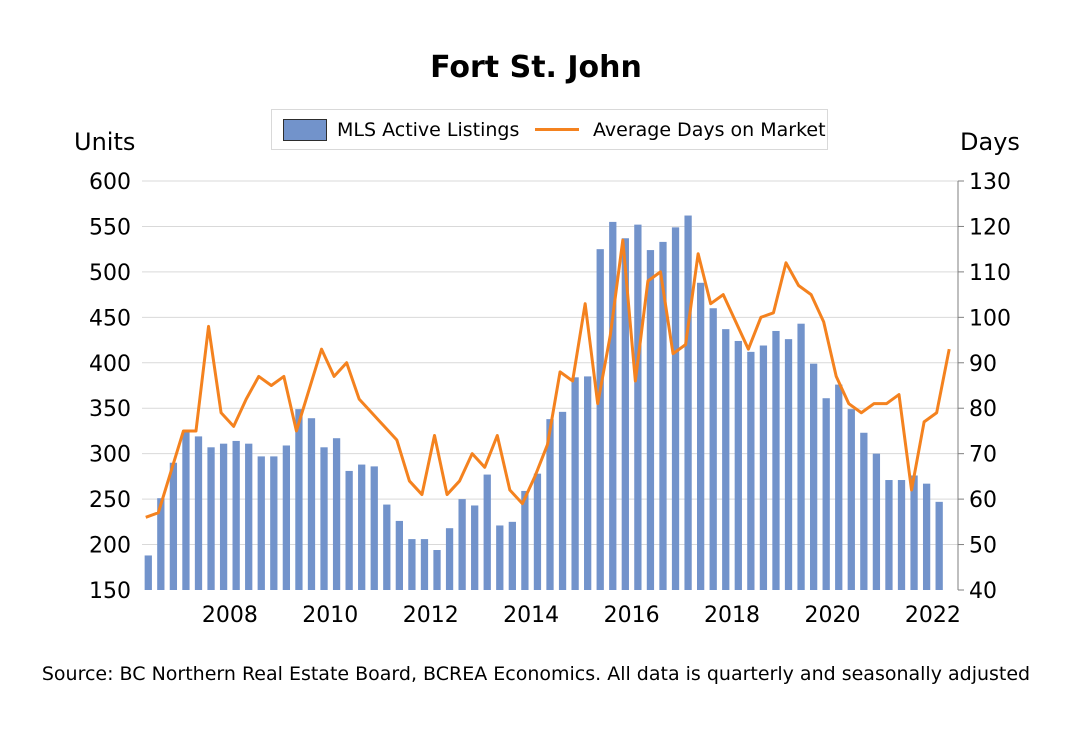 The image size is (1072, 739). What do you see at coordinates (983, 546) in the screenshot?
I see `right-tick-label: 50` at bounding box center [983, 546].